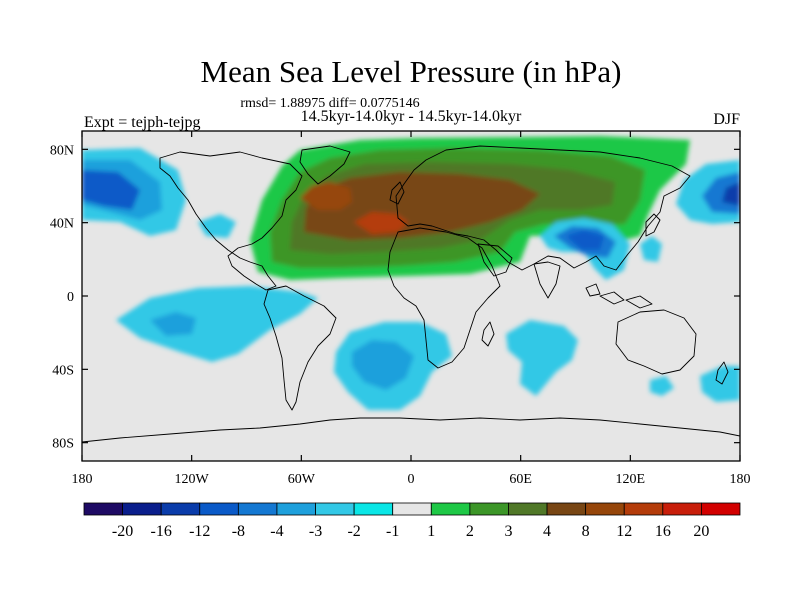 Image resolution: width=800 pixels, height=600 pixels. Describe the element at coordinates (412, 521) in the screenshot. I see `colorbar: -20 -16 -12 -8 -4 -3 -2 -1 1 2 3 4 8 12 16 20` at that location.